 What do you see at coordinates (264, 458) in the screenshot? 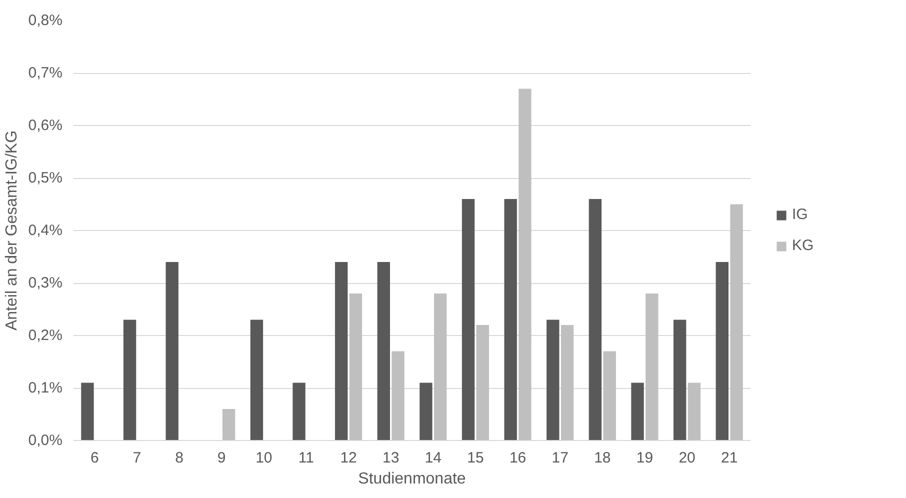
I see `x-tick-label: 10` at bounding box center [264, 458].